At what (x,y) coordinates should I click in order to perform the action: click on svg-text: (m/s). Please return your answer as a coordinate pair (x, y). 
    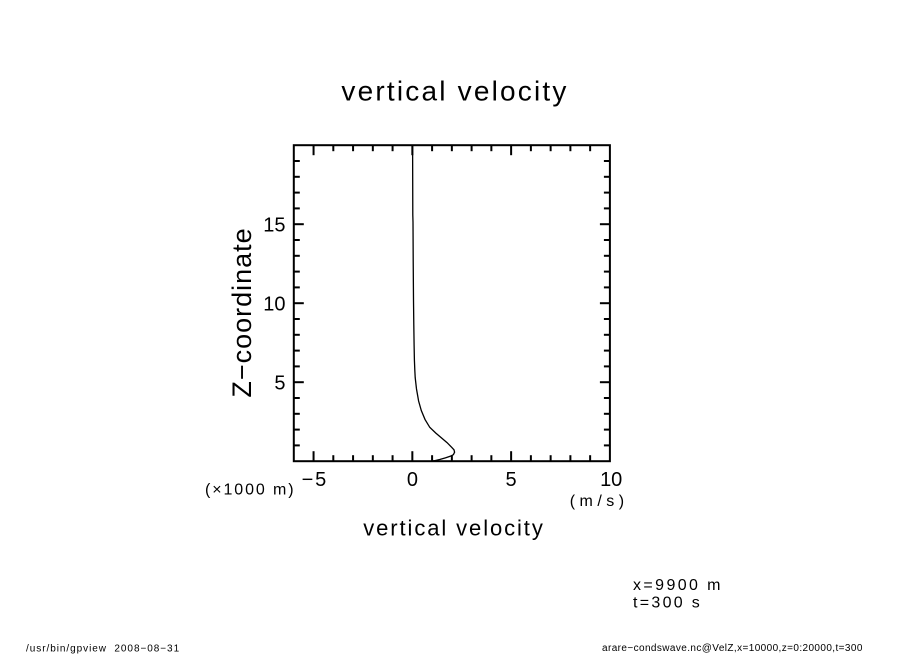
    Looking at the image, I should click on (599, 501).